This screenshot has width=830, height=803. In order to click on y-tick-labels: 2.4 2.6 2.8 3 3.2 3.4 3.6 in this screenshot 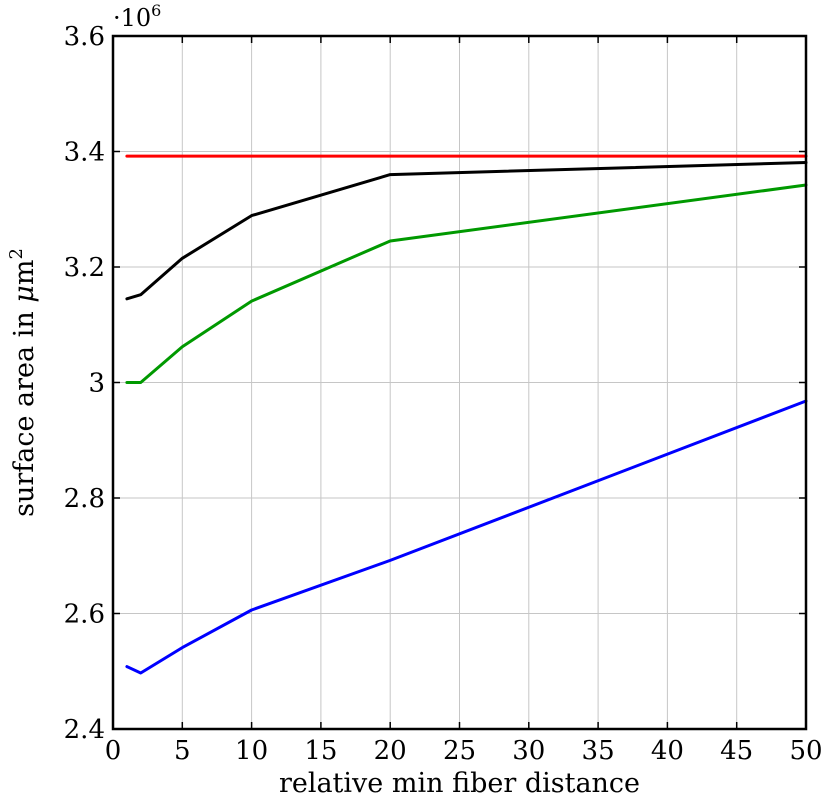, I will do `click(84, 383)`.